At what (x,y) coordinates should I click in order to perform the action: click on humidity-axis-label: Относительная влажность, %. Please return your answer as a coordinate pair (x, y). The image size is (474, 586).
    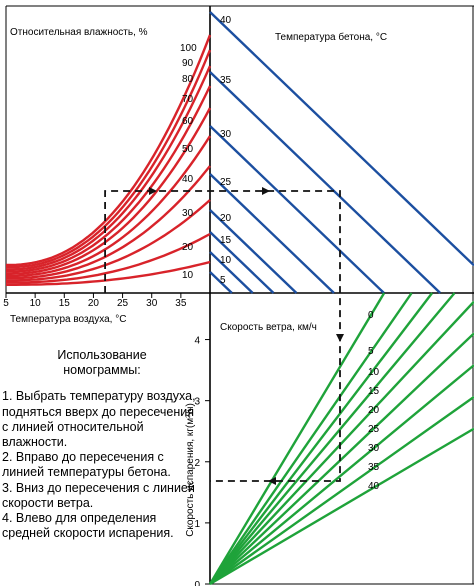
    Looking at the image, I should click on (79, 32).